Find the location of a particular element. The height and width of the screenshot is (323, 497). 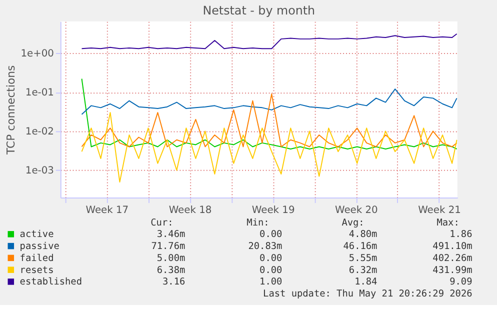

text: 6.32m is located at coordinates (363, 270).